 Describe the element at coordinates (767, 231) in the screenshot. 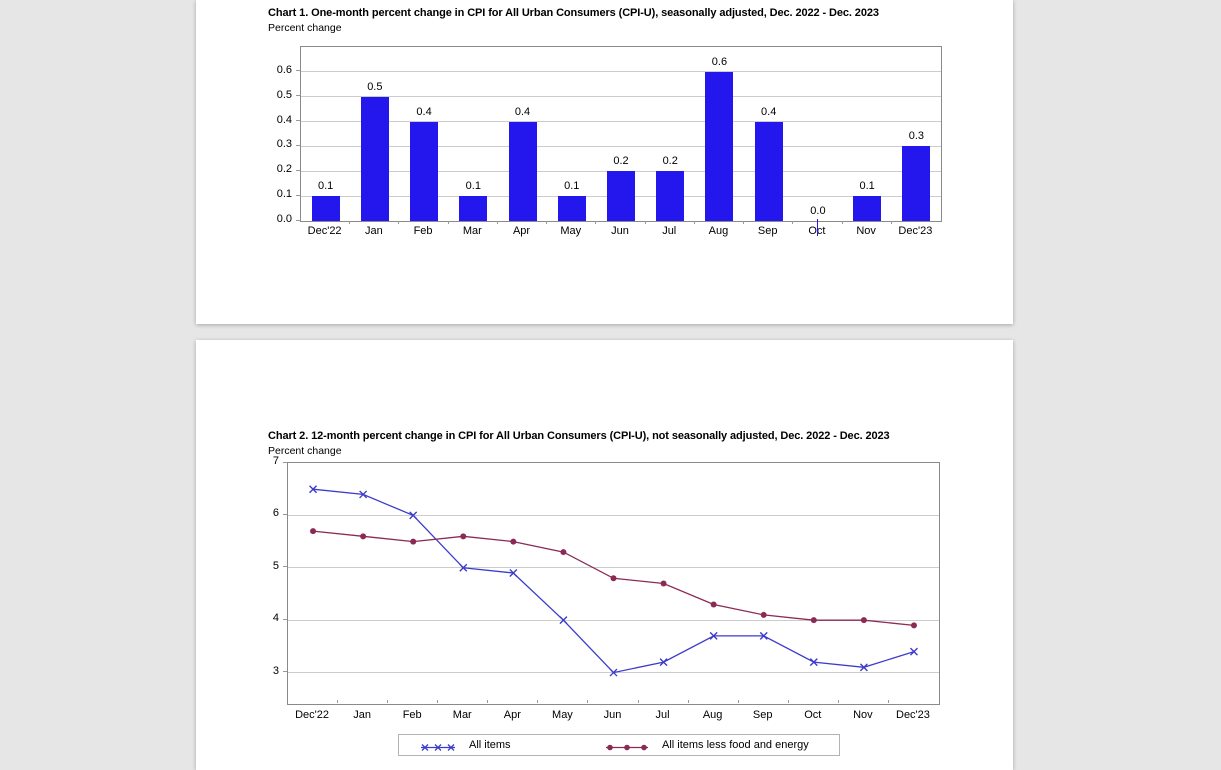

I see `x-tick-label: Sep` at that location.